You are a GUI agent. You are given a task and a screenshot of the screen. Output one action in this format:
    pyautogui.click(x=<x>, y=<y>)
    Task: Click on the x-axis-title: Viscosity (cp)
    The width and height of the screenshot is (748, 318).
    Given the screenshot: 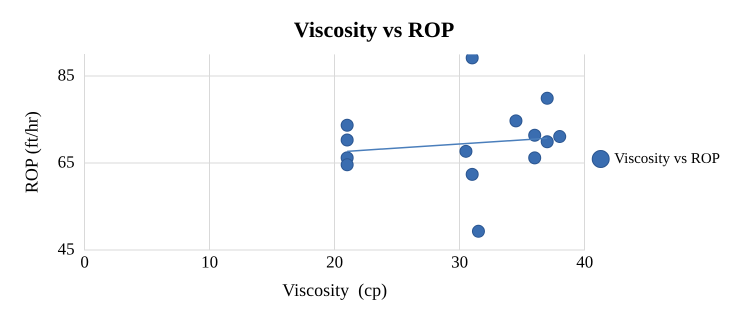 What is the action you would take?
    pyautogui.click(x=335, y=290)
    